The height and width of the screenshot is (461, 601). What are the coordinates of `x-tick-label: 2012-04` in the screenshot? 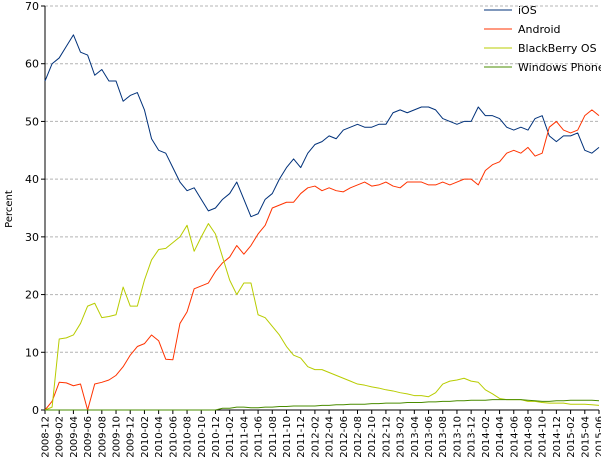 It's located at (330, 437).